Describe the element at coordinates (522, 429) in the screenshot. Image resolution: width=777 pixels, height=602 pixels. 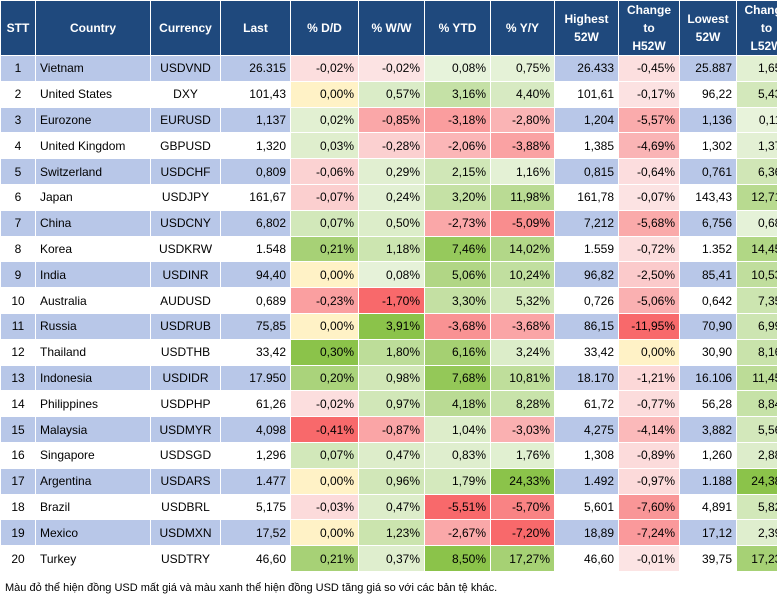
I see `cell-pct-yy: -3,03%` at that location.